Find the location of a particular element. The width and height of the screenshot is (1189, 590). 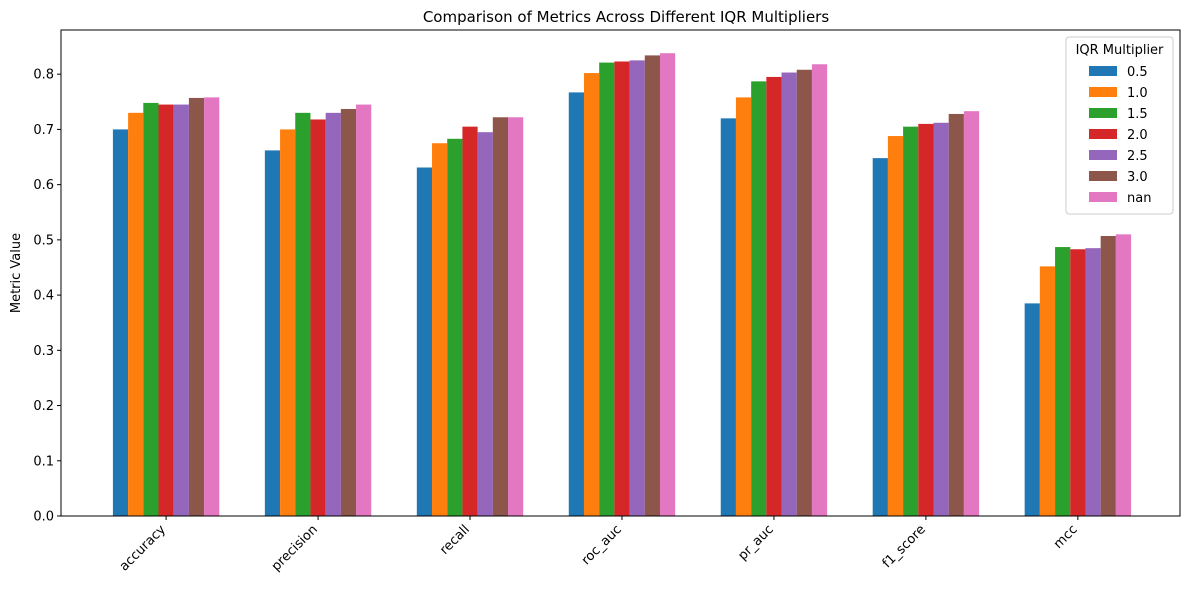

legend-label-2.0: 2.0 is located at coordinates (1137, 135).